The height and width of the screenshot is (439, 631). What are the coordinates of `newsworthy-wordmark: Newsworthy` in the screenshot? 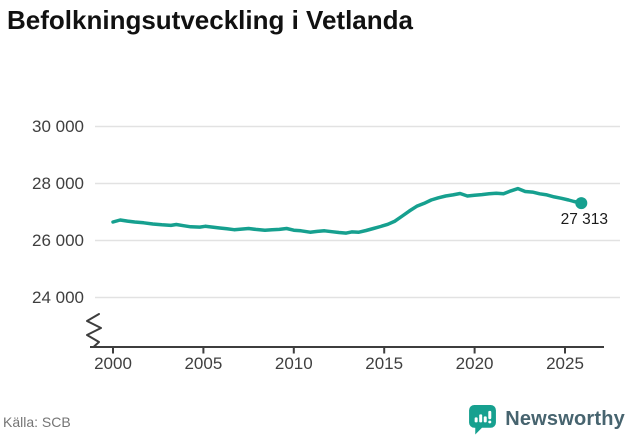 It's located at (565, 418).